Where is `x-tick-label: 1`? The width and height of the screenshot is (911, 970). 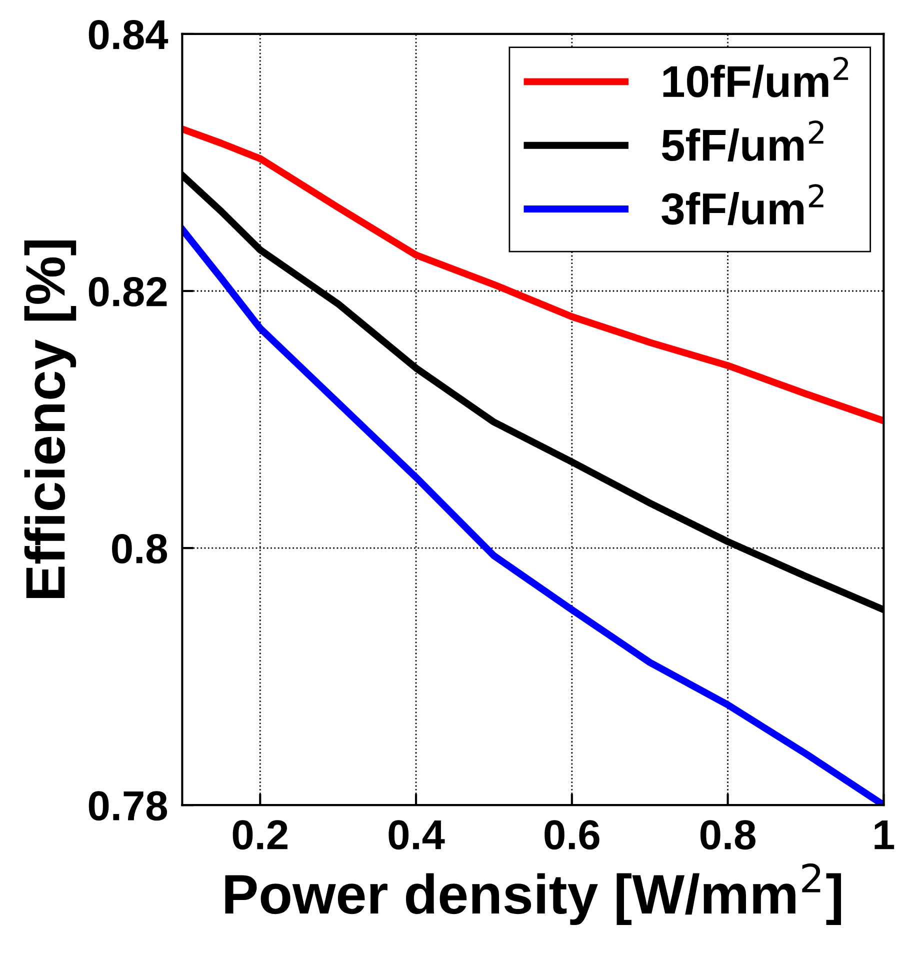 x-tick-label: 1 is located at coordinates (884, 835).